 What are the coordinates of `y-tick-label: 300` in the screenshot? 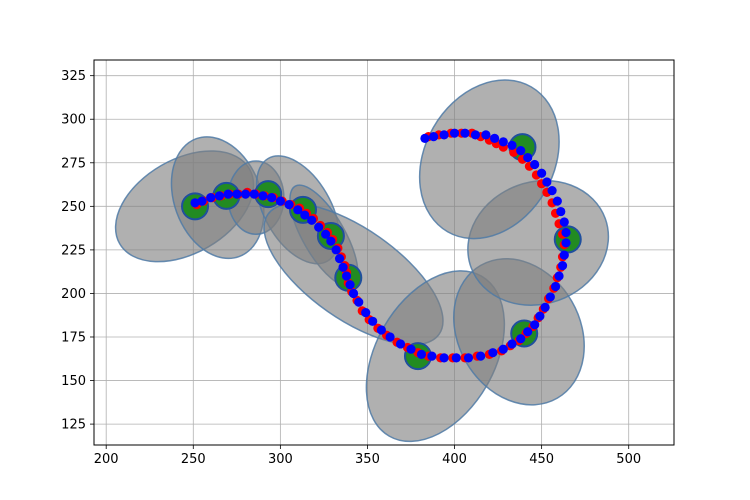 It's located at (73, 120).